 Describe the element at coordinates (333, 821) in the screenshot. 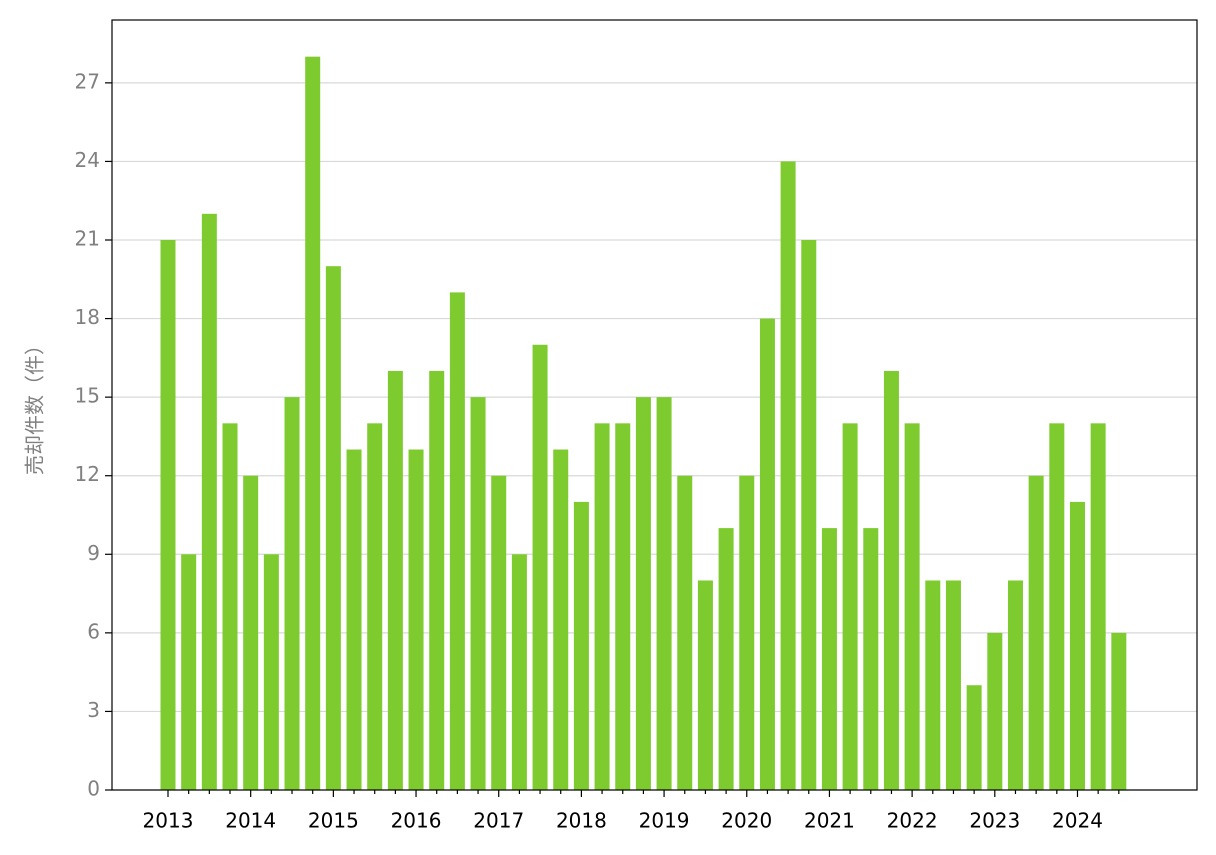

I see `x-tick-label: 2015` at that location.